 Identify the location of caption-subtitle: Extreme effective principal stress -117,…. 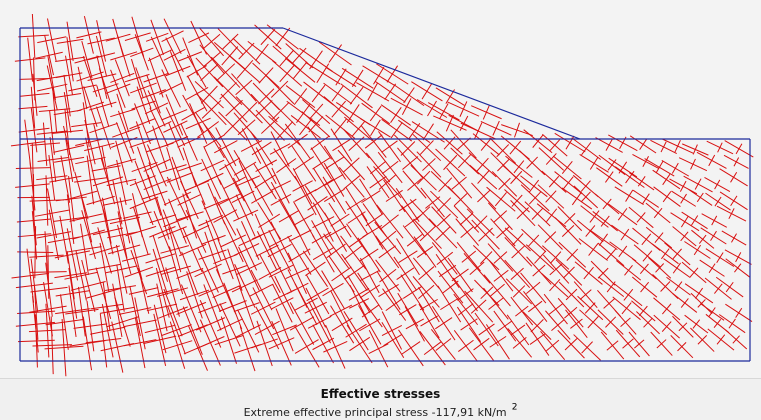
(375, 412).